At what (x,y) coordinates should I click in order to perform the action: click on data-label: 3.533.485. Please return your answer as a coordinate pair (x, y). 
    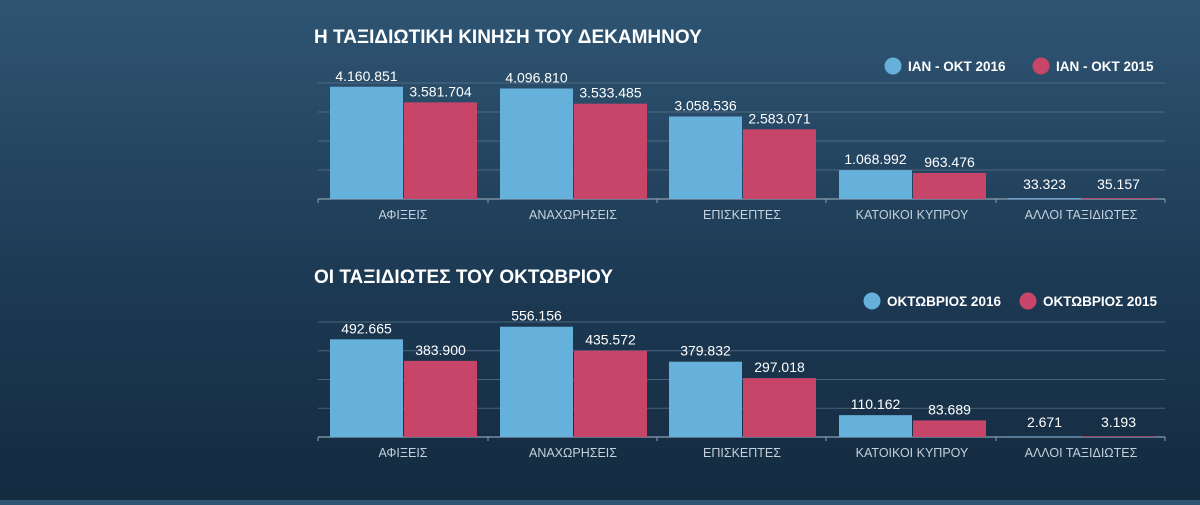
    Looking at the image, I should click on (610, 93).